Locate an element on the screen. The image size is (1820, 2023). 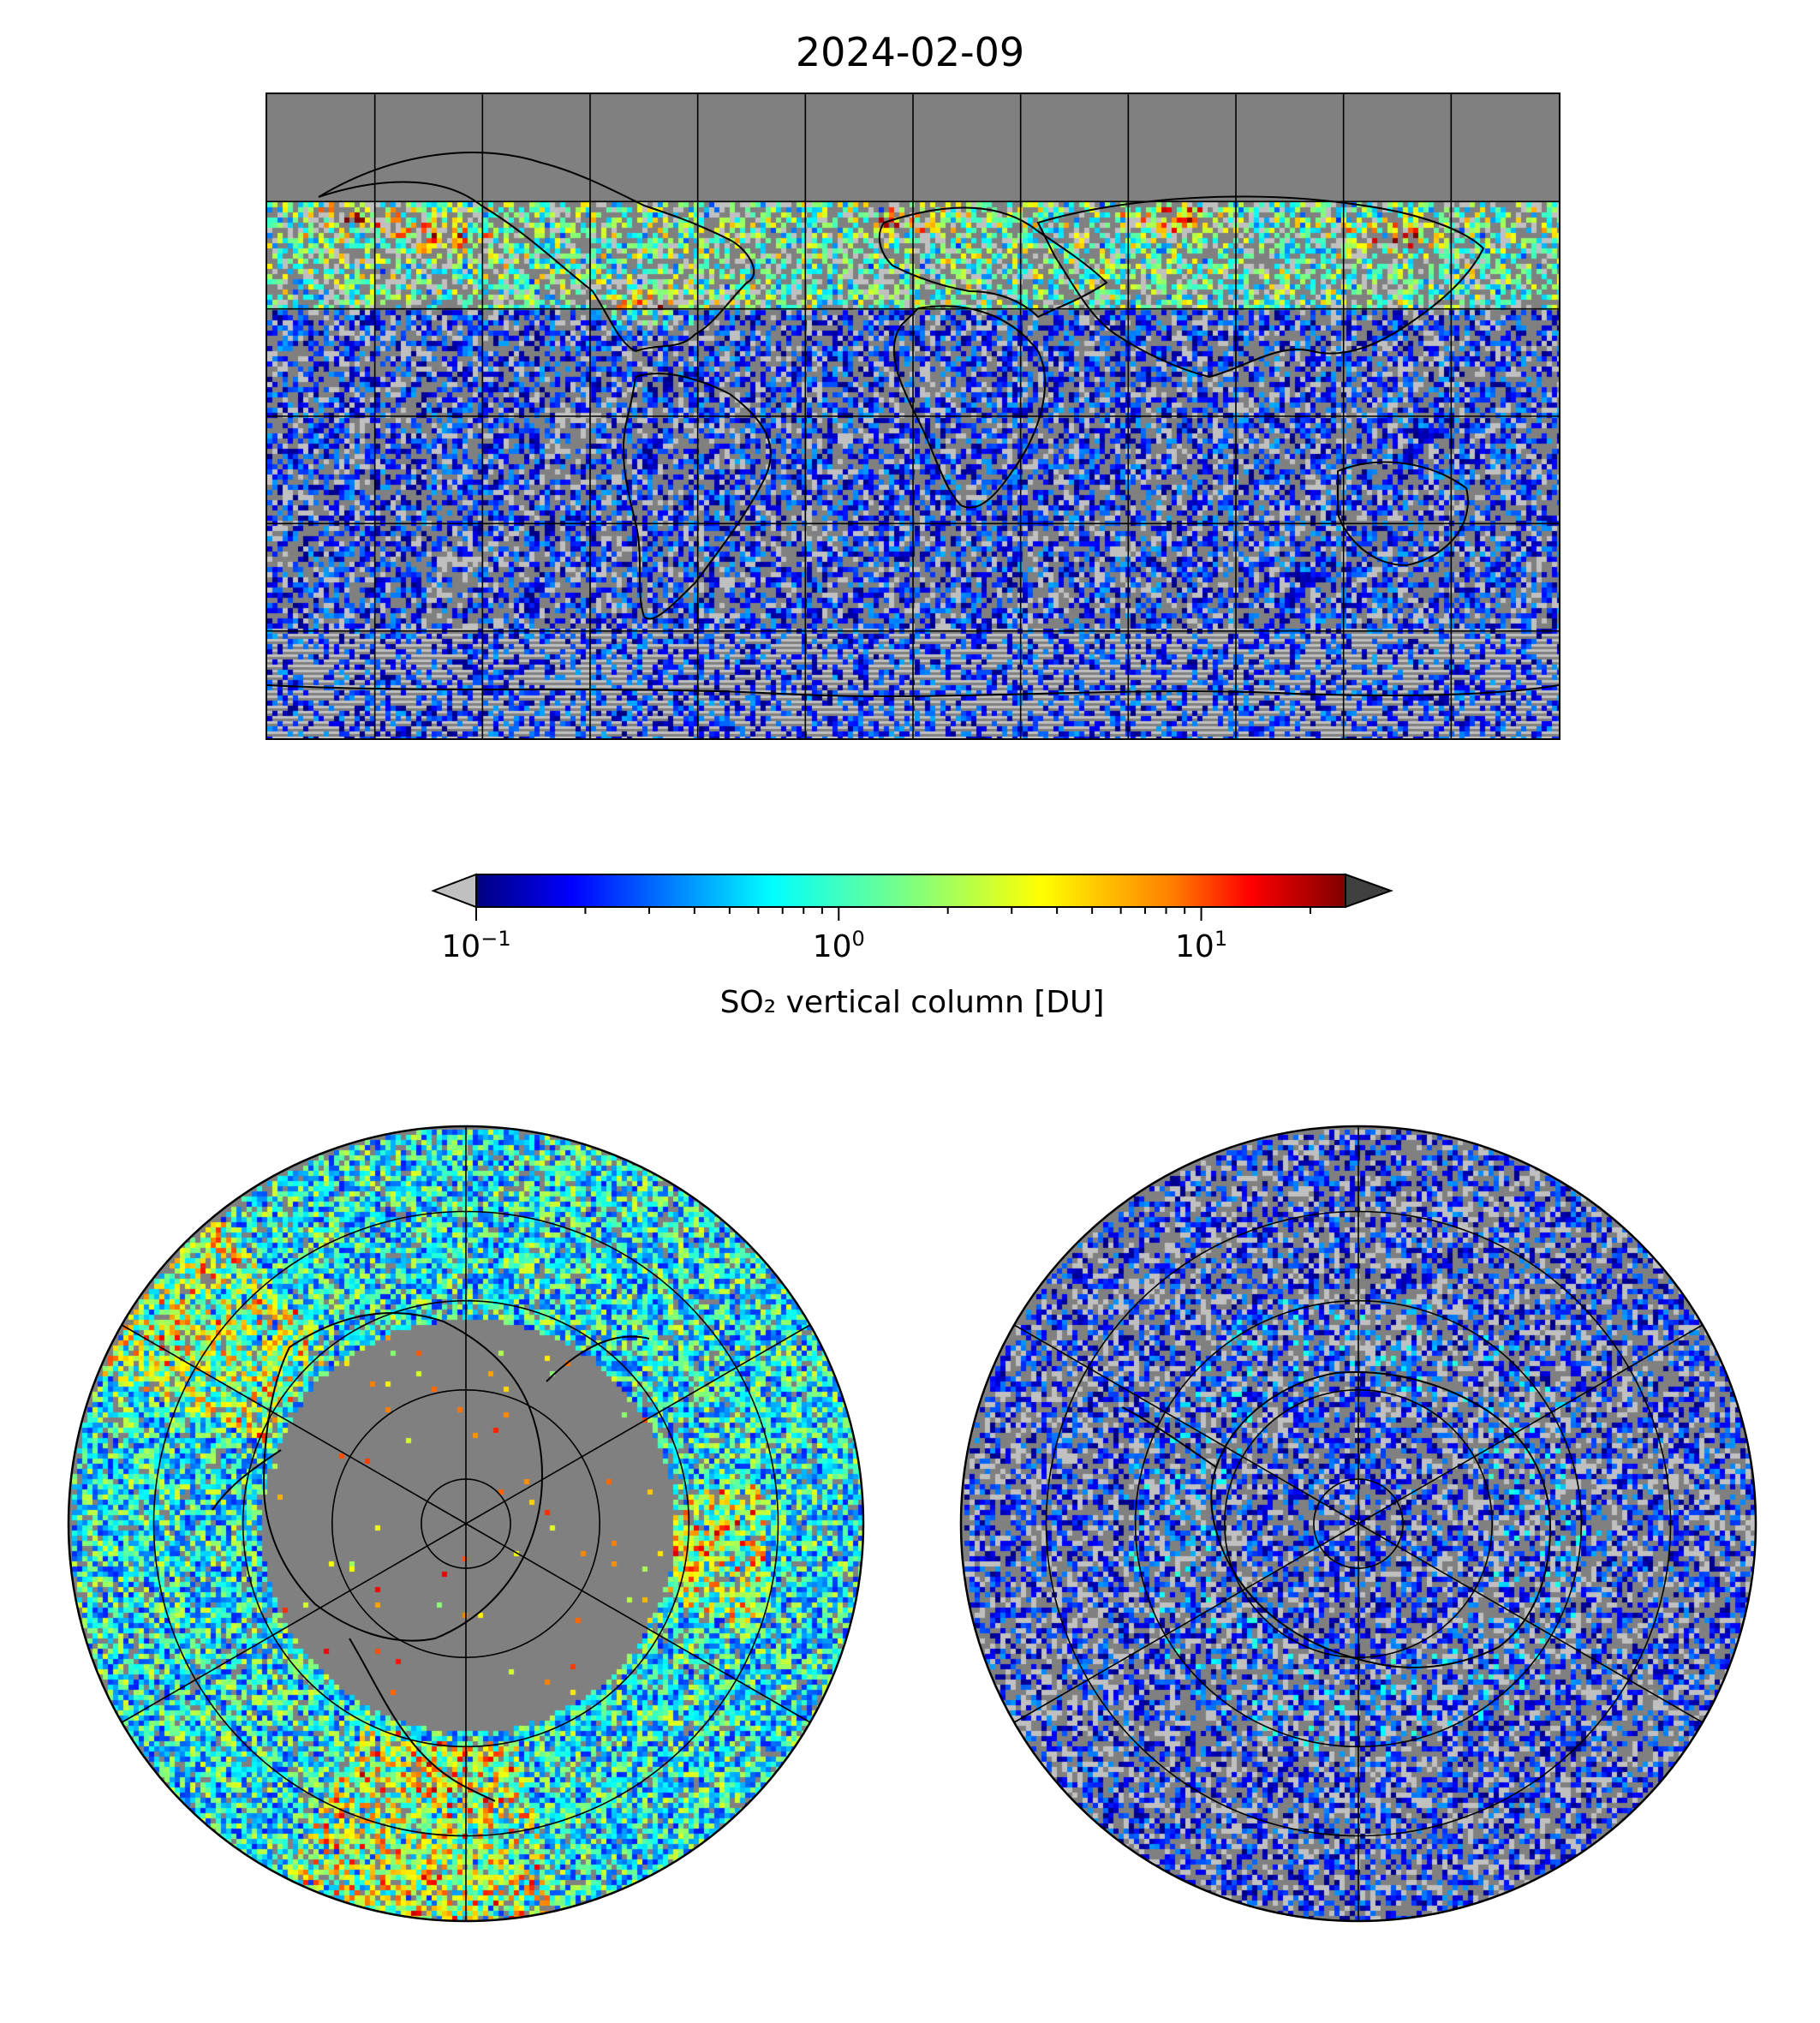
colorbar-label: SO₂ vertical column [DU] is located at coordinates (912, 1002).